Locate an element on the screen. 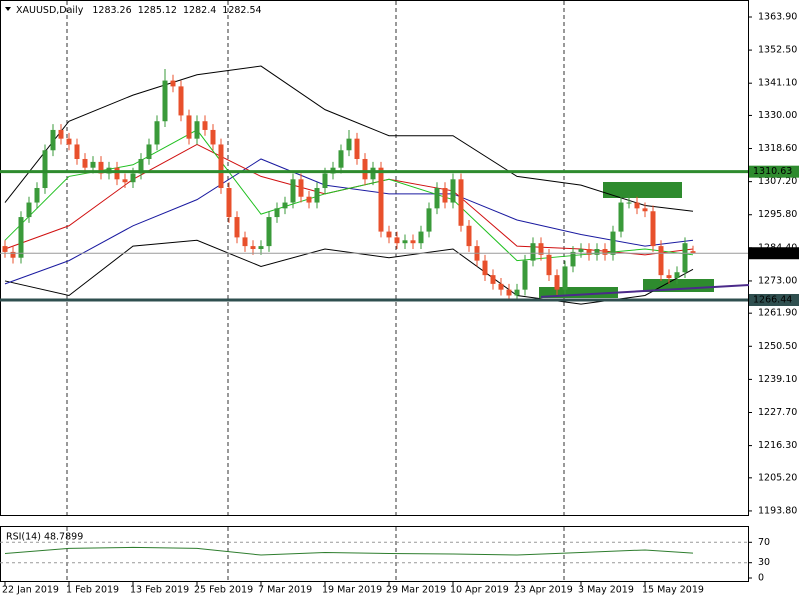  x-tick-label: 7 Mar 2019 is located at coordinates (285, 590).